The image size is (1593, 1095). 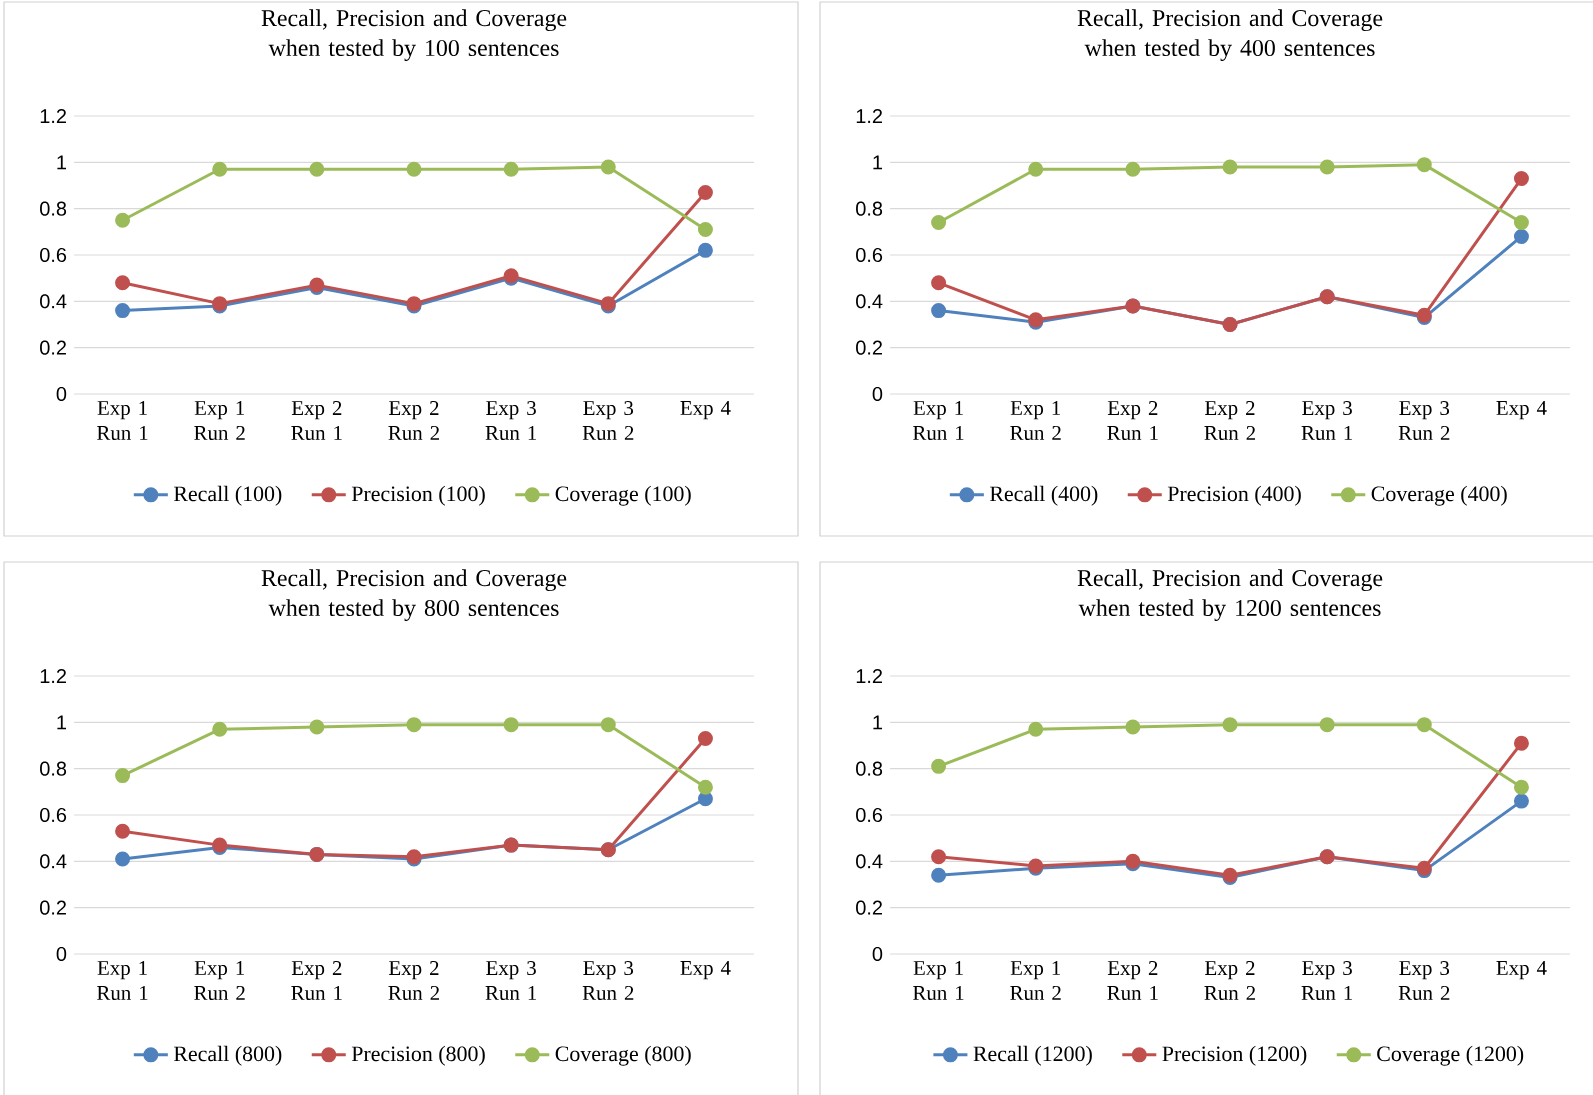 What do you see at coordinates (227, 495) in the screenshot?
I see `legend-label: Recall (100)` at bounding box center [227, 495].